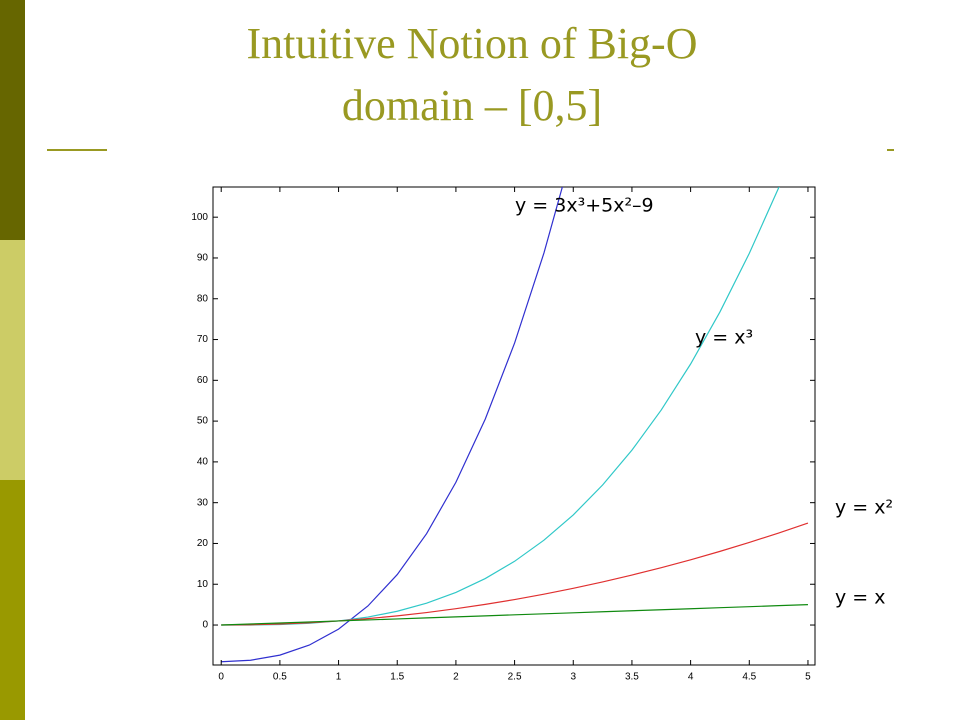 Image resolution: width=960 pixels, height=720 pixels. I want to click on y-tick-label: 70, so click(203, 339).